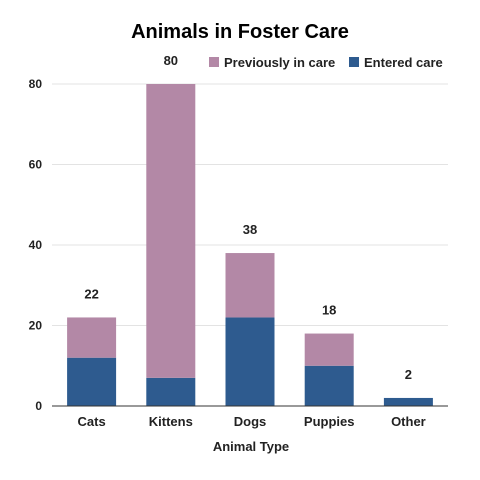  I want to click on legend-label: Entered care, so click(403, 62).